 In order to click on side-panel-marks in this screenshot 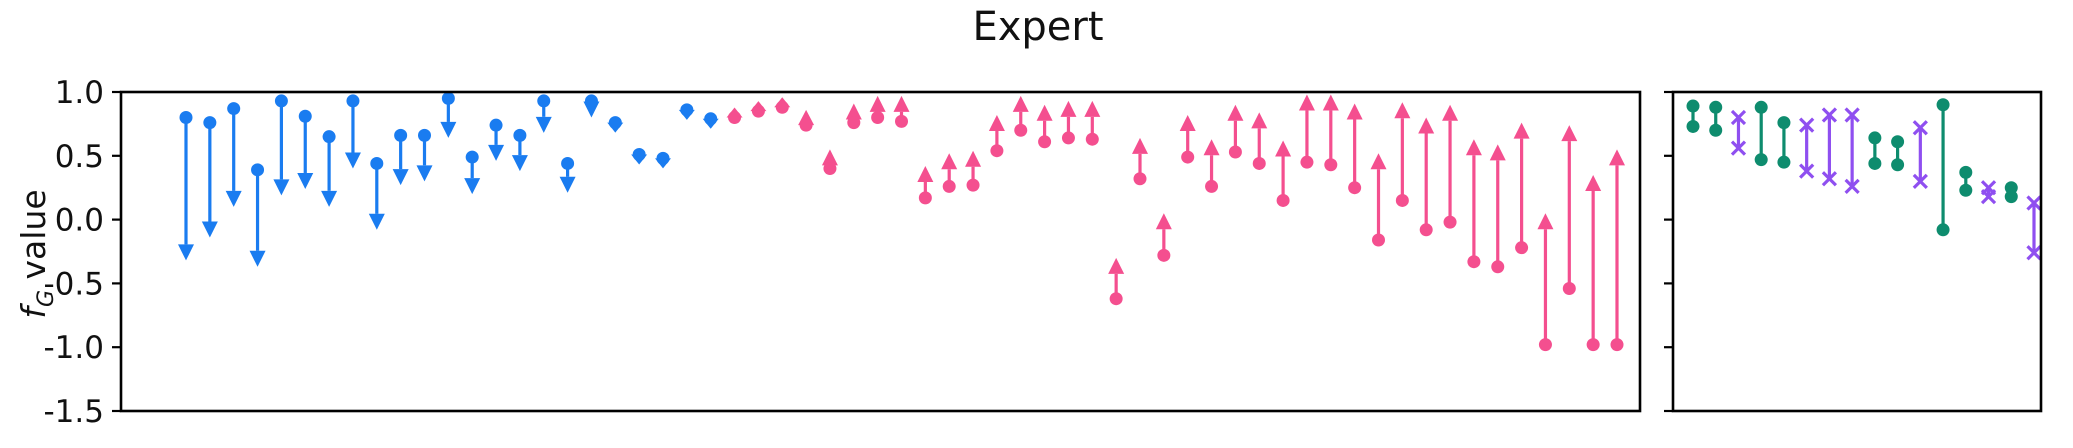, I will do `click(1864, 179)`.